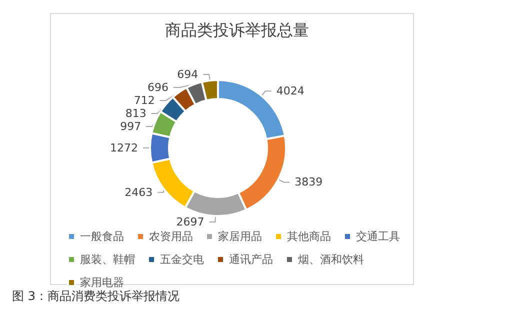 The image size is (508, 324). What do you see at coordinates (144, 101) in the screenshot?
I see `data-label: 712` at bounding box center [144, 101].